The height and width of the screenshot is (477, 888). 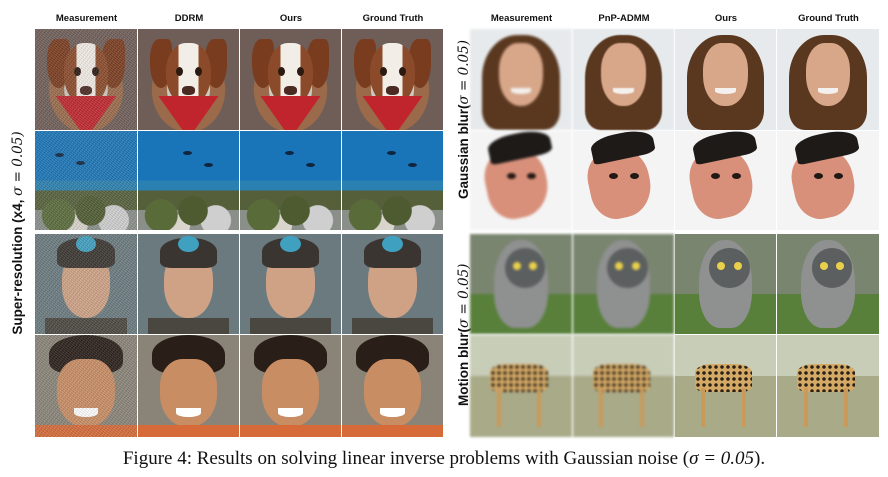 I want to click on left-col-header-ground-truth: Ground Truth, so click(x=393, y=18).